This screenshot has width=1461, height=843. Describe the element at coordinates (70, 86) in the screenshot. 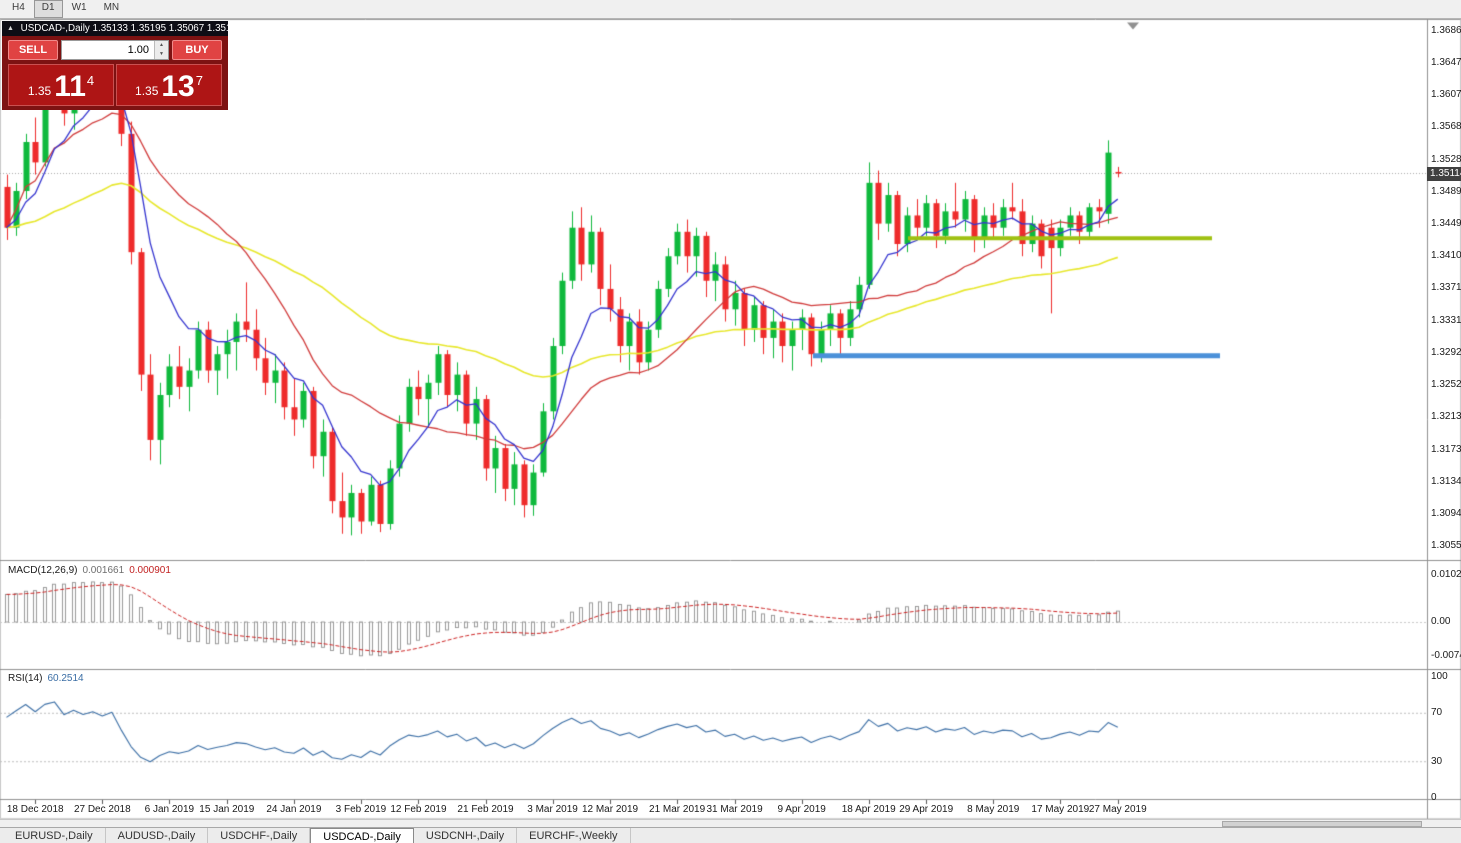

I see `sell-price-big: 11` at that location.